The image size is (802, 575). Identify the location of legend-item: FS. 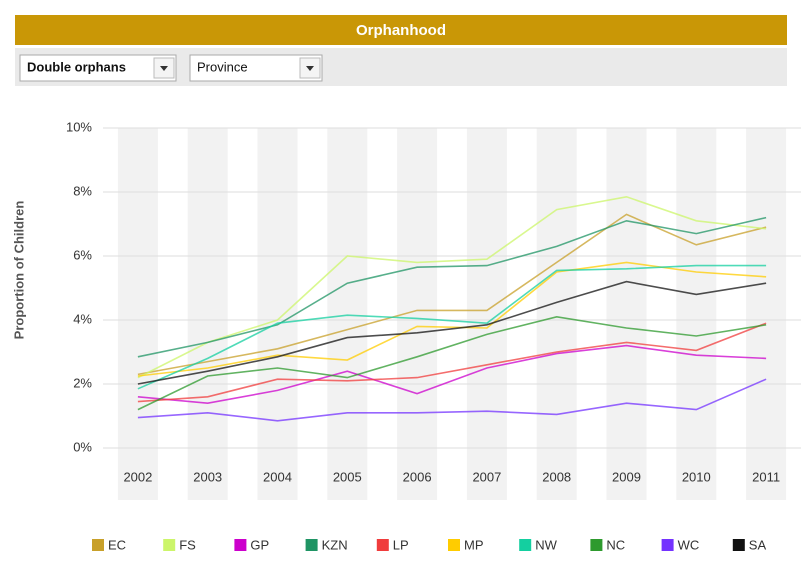
(179, 544).